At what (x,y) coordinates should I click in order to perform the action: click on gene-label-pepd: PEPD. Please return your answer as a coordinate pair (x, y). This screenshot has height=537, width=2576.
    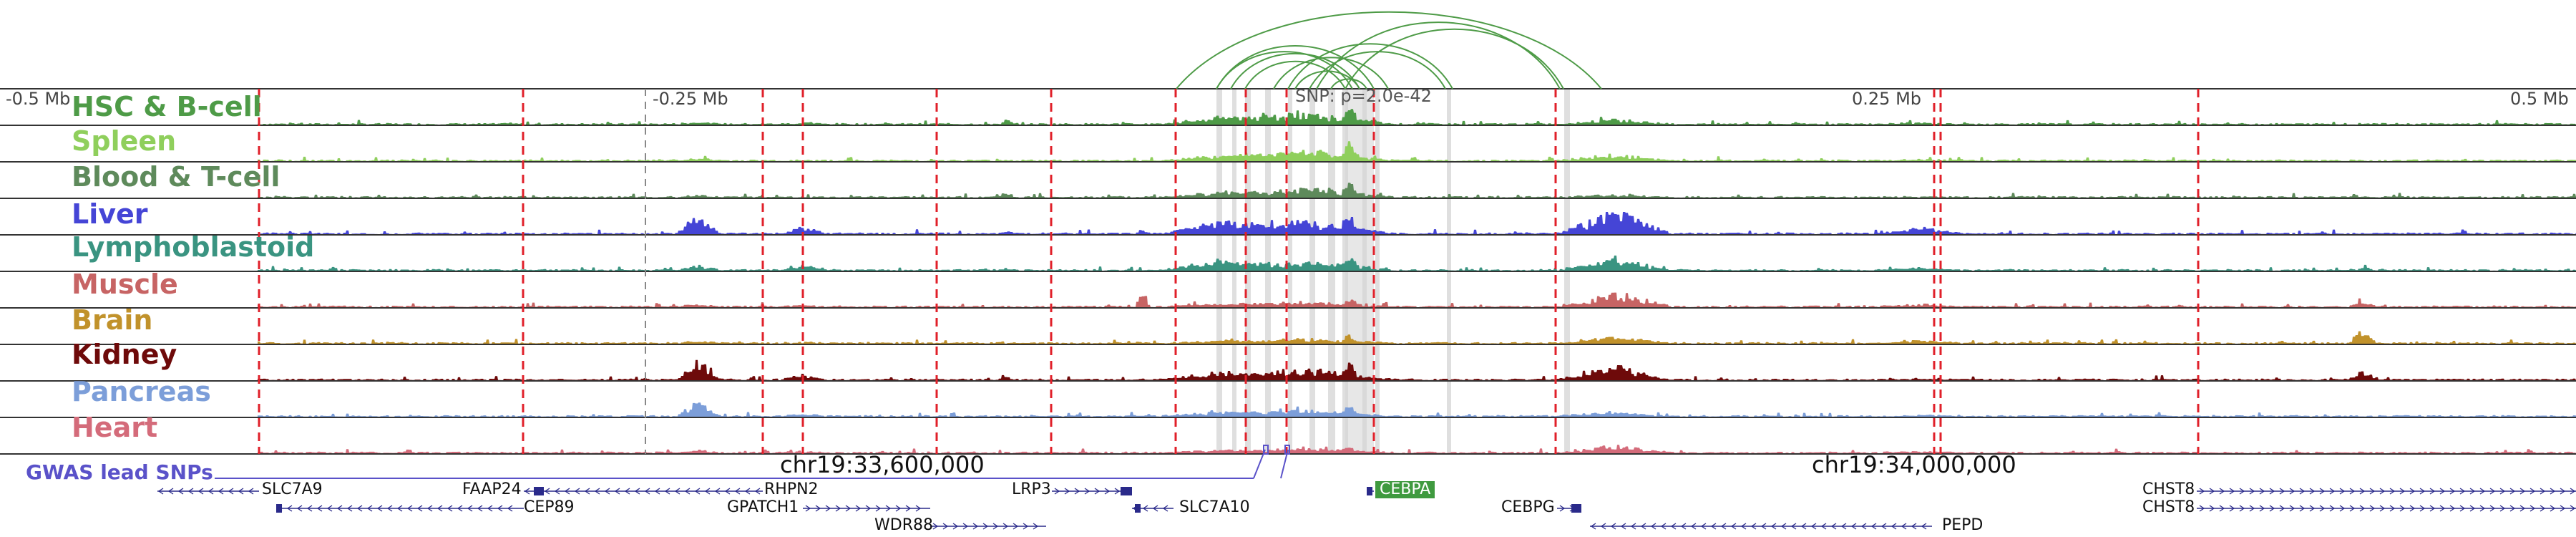
    Looking at the image, I should click on (1963, 525).